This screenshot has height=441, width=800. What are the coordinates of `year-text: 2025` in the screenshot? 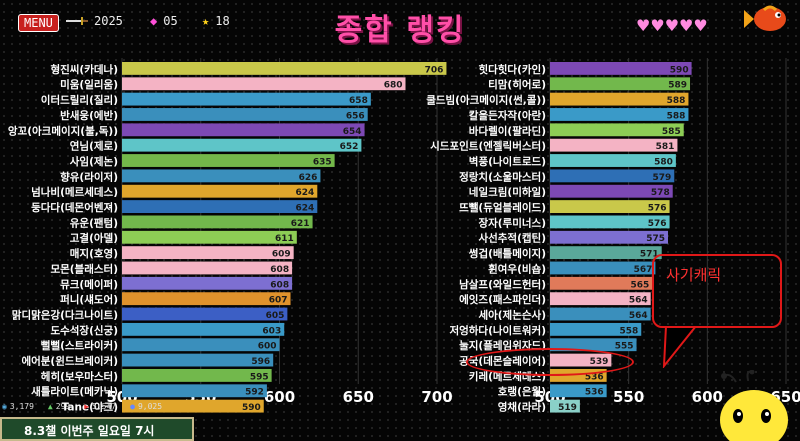 It's located at (108, 21).